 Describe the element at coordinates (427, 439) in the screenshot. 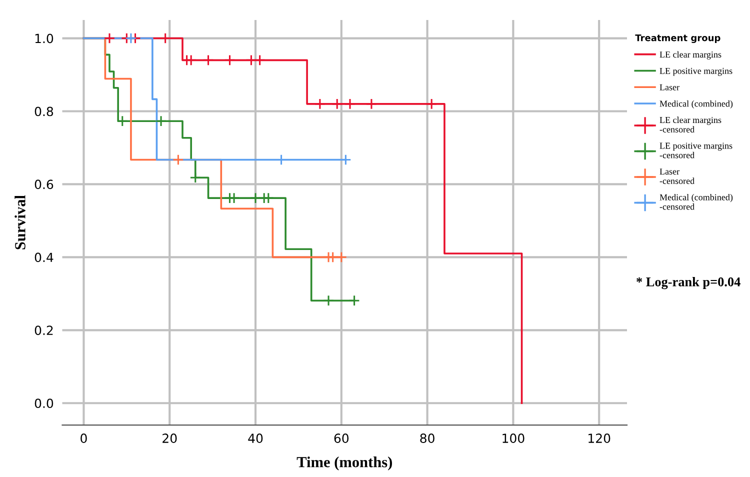

I see `x-tick-label: 80` at that location.